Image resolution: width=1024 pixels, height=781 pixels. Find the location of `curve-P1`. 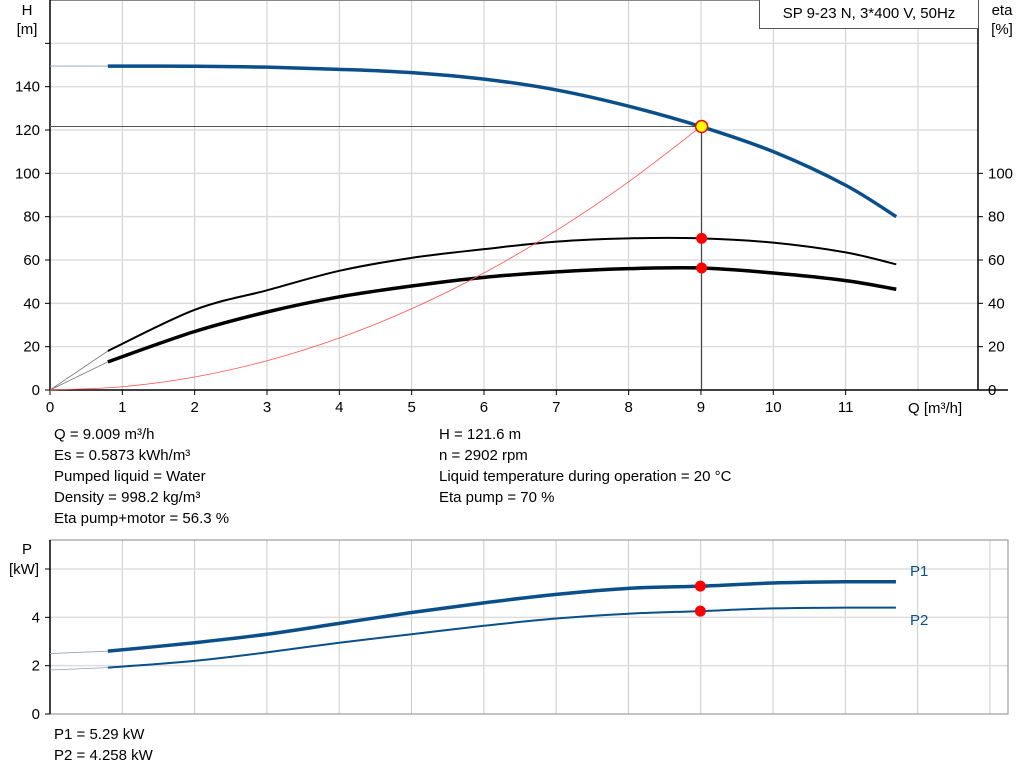

curve-P1 is located at coordinates (501, 616).